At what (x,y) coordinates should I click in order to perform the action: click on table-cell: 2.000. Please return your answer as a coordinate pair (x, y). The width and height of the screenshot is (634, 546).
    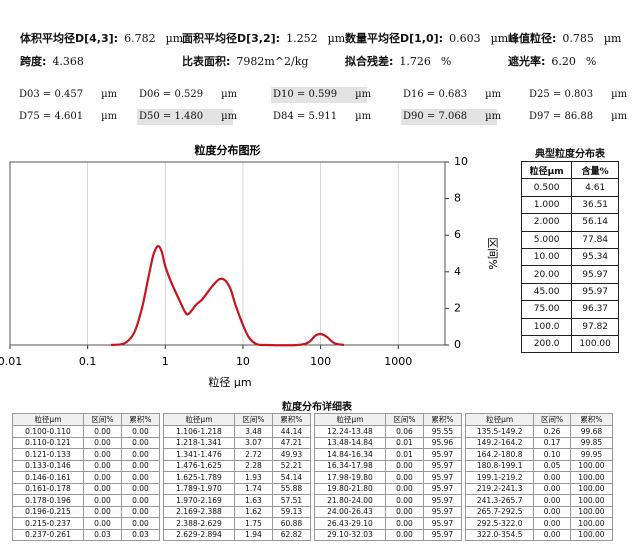
    Looking at the image, I should click on (546, 222).